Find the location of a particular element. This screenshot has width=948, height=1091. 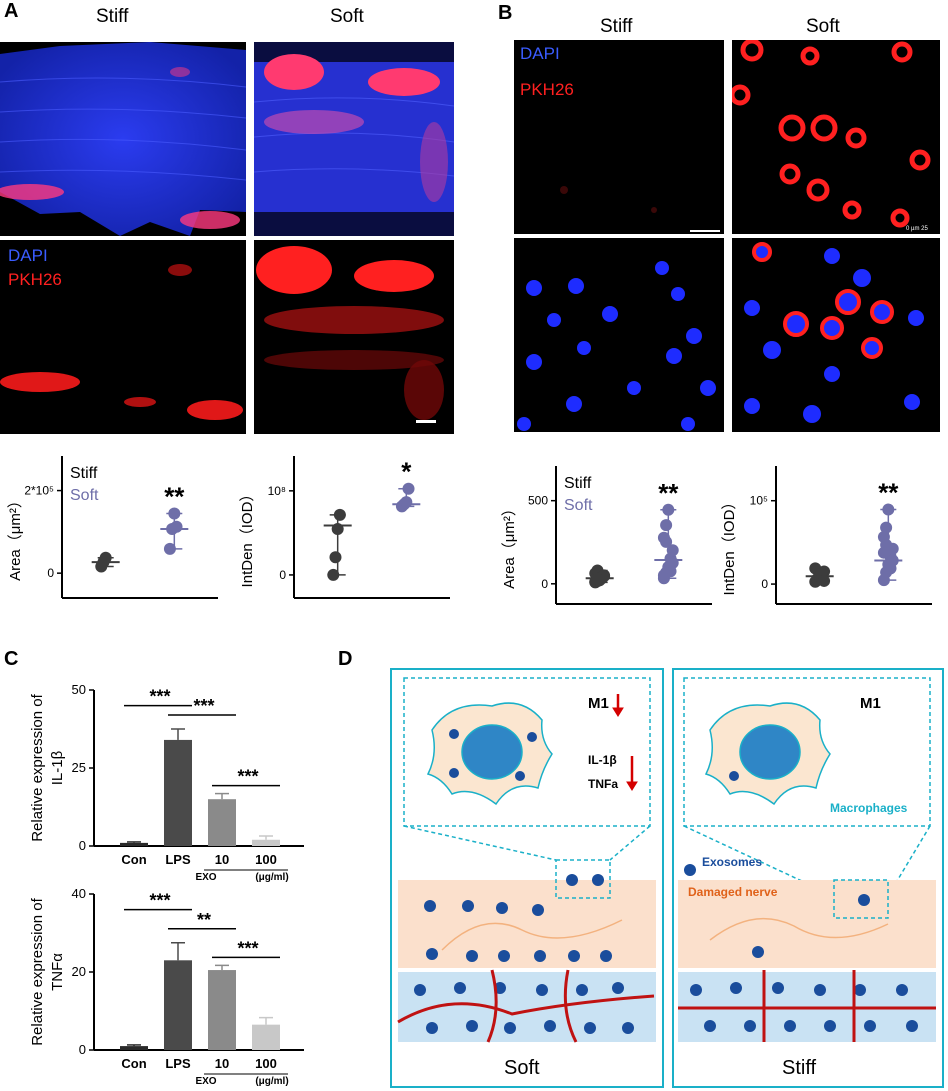

soft-m1-label: M1 is located at coordinates (598, 703).